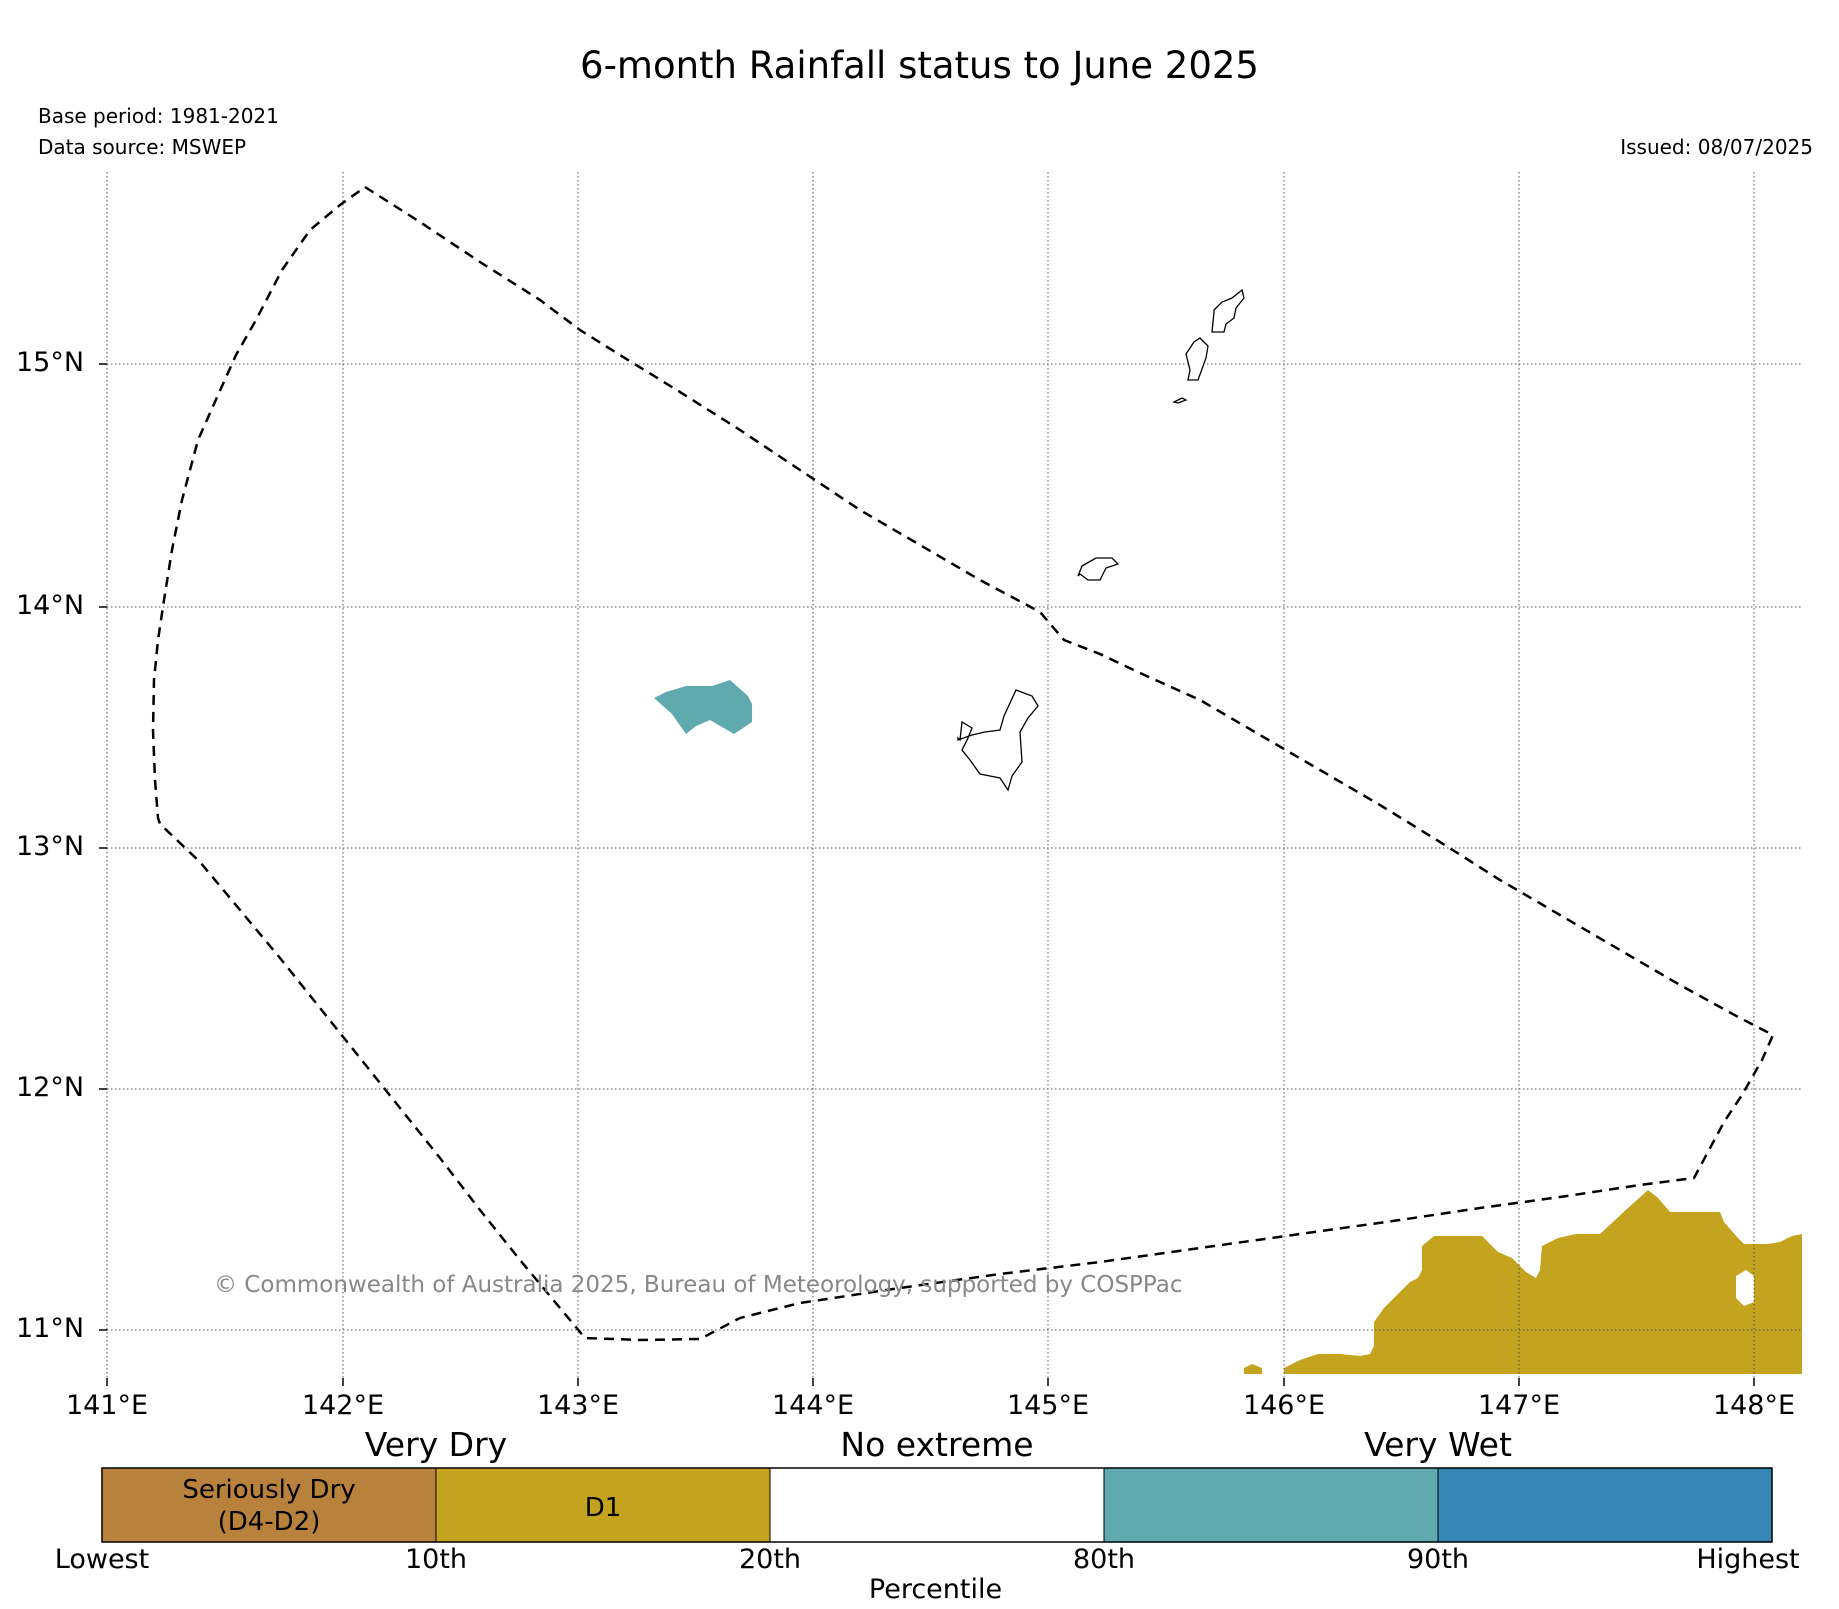 This screenshot has width=1839, height=1609. Describe the element at coordinates (102, 1559) in the screenshot. I see `colorbar-tick-lowest: Lowest` at that location.